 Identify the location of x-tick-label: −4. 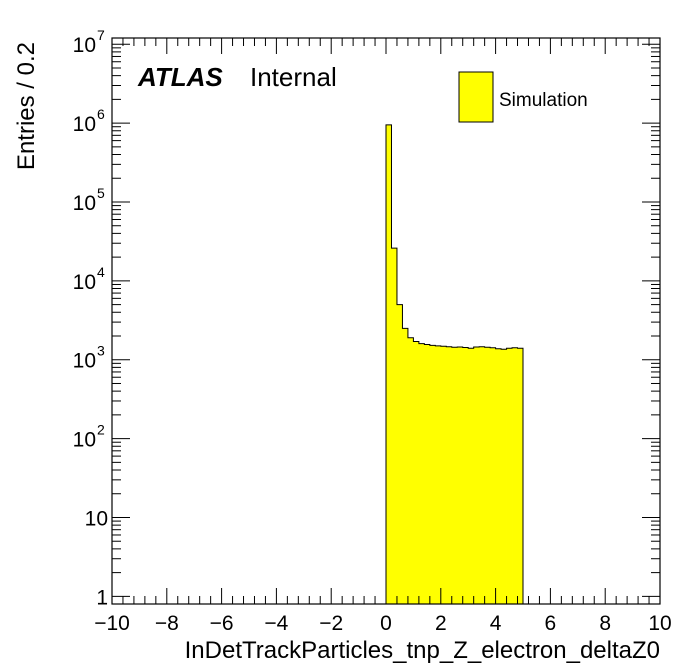
(276, 623).